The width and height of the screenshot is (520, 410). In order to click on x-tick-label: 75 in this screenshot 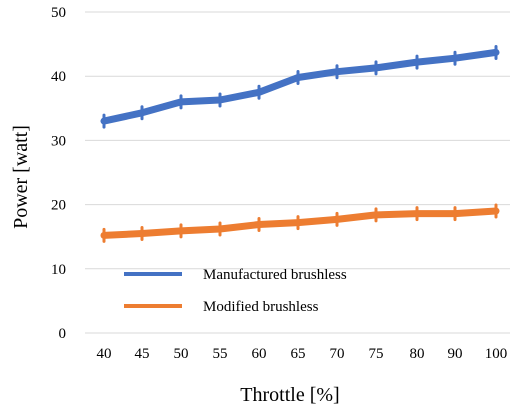, I will do `click(376, 354)`.